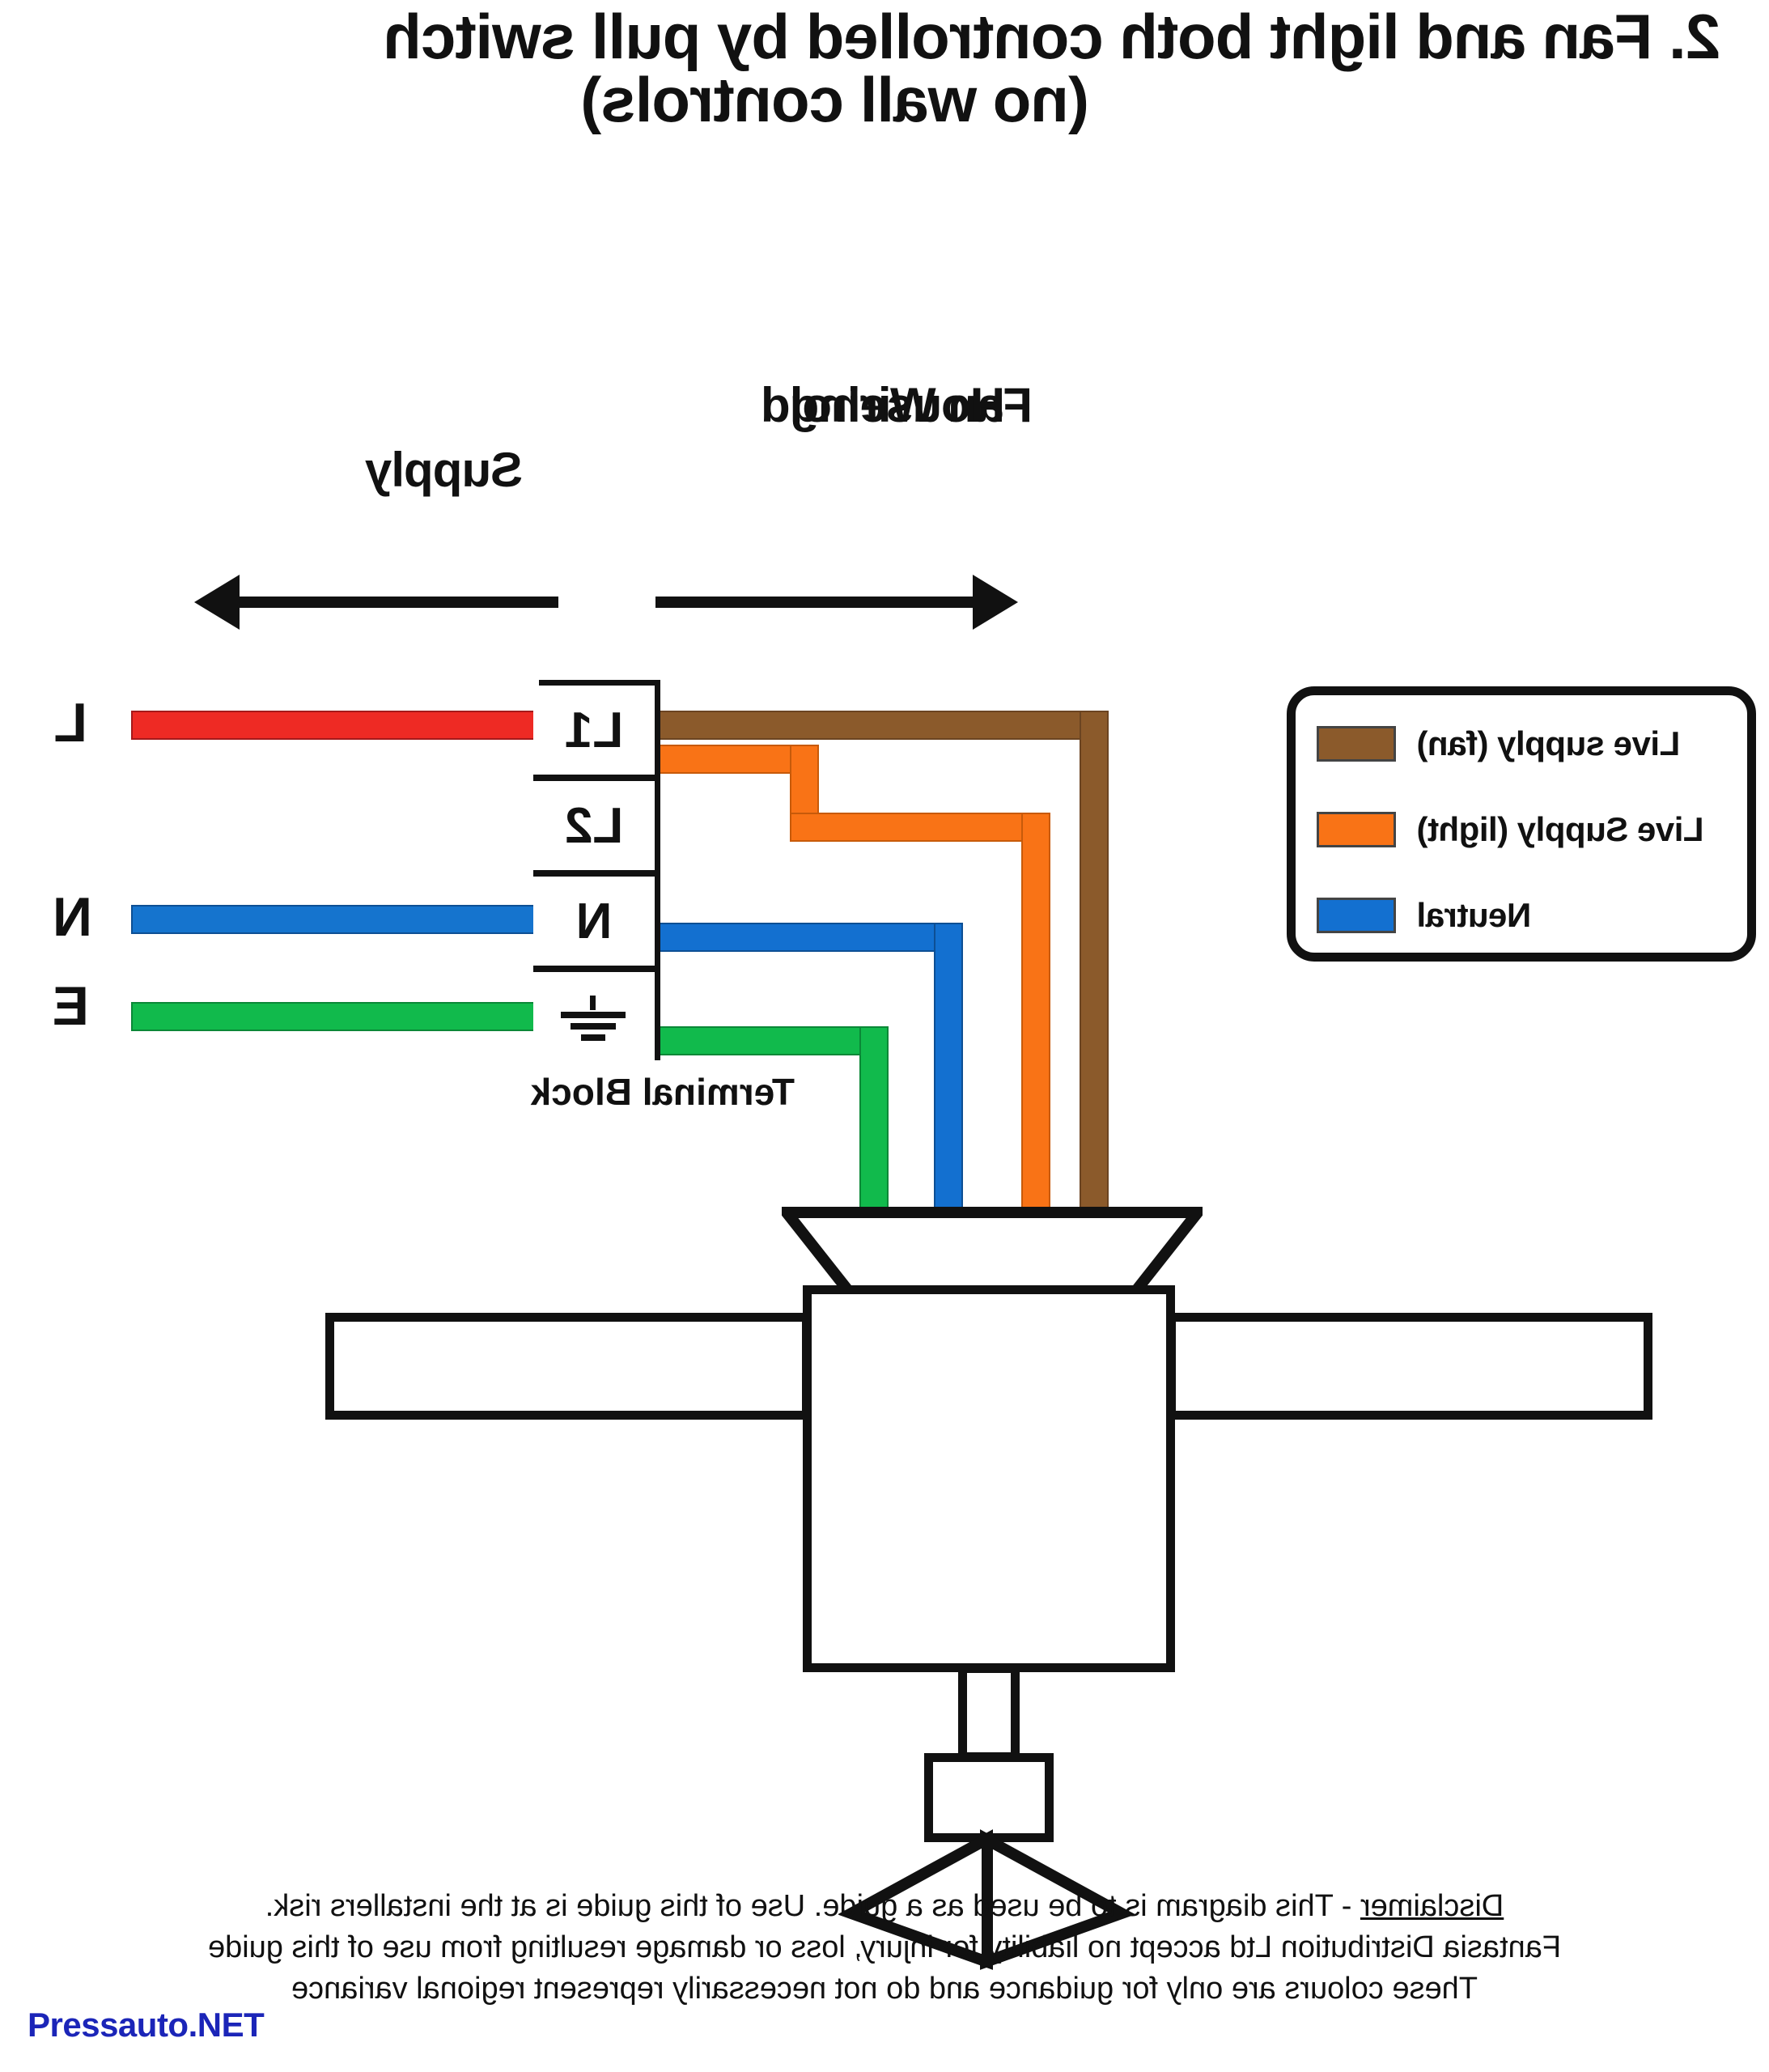 This screenshot has height=2072, width=1769. I want to click on neutral-wire-horizontal, so click(807, 937).